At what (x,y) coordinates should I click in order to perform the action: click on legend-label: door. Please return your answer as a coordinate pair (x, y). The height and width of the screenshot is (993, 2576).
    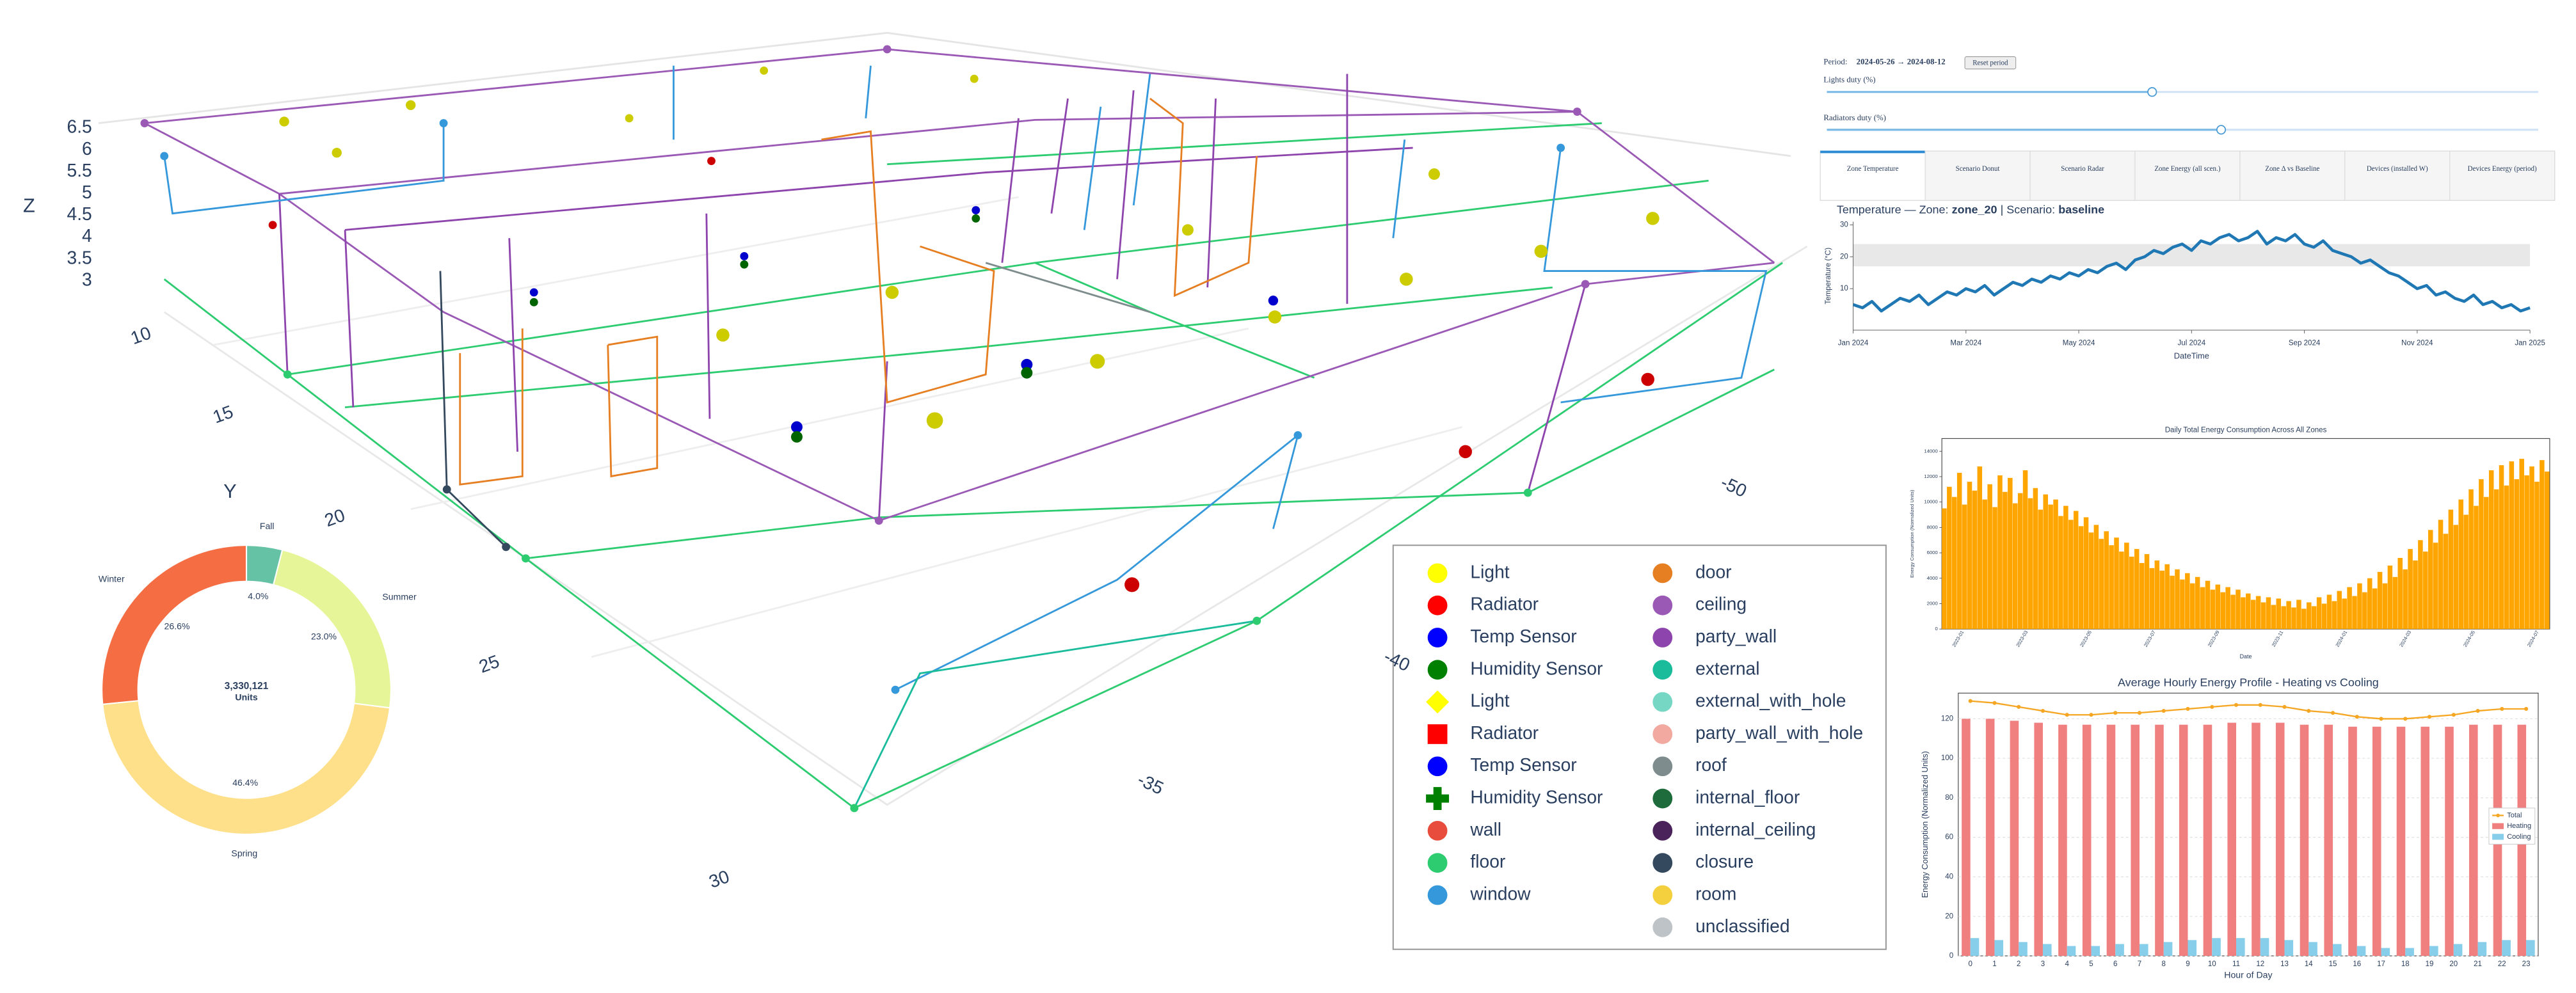
    Looking at the image, I should click on (1713, 571).